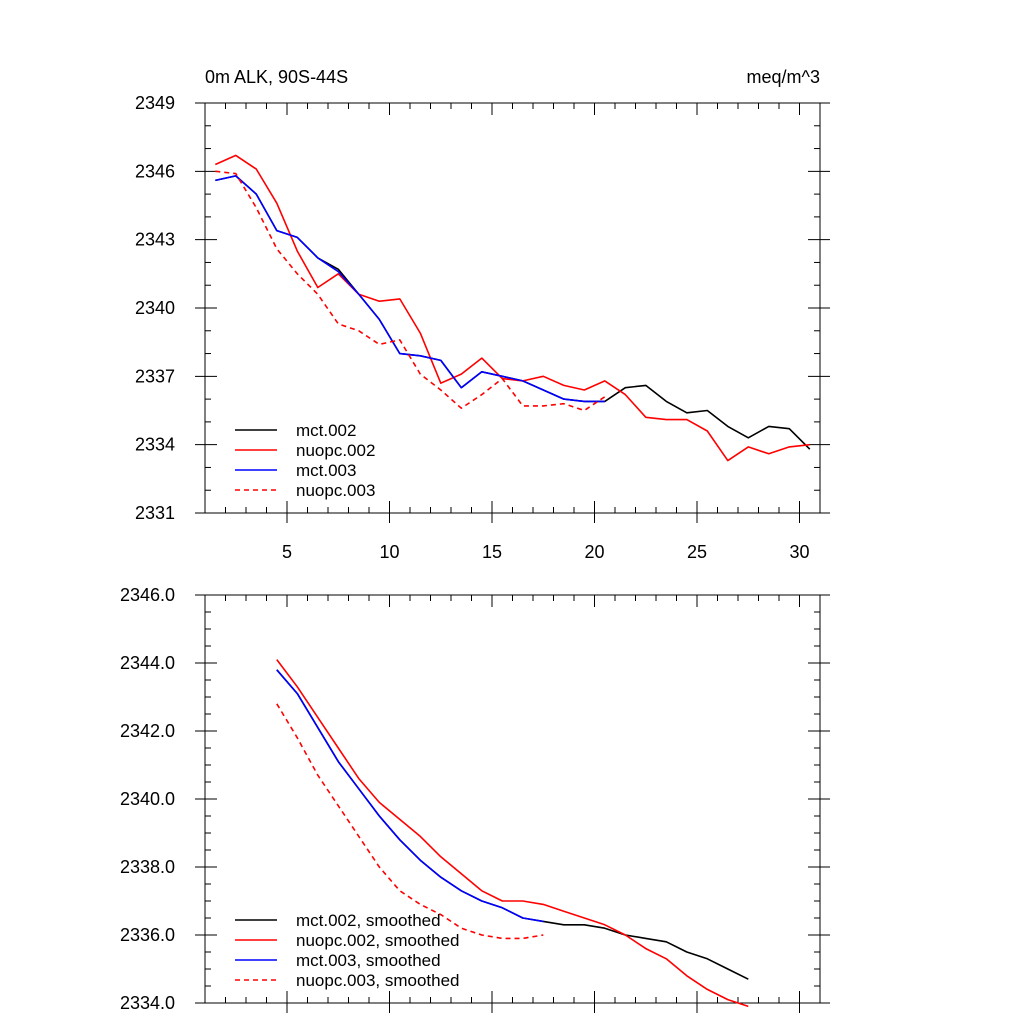  I want to click on x-tick-label: 15, so click(492, 552).